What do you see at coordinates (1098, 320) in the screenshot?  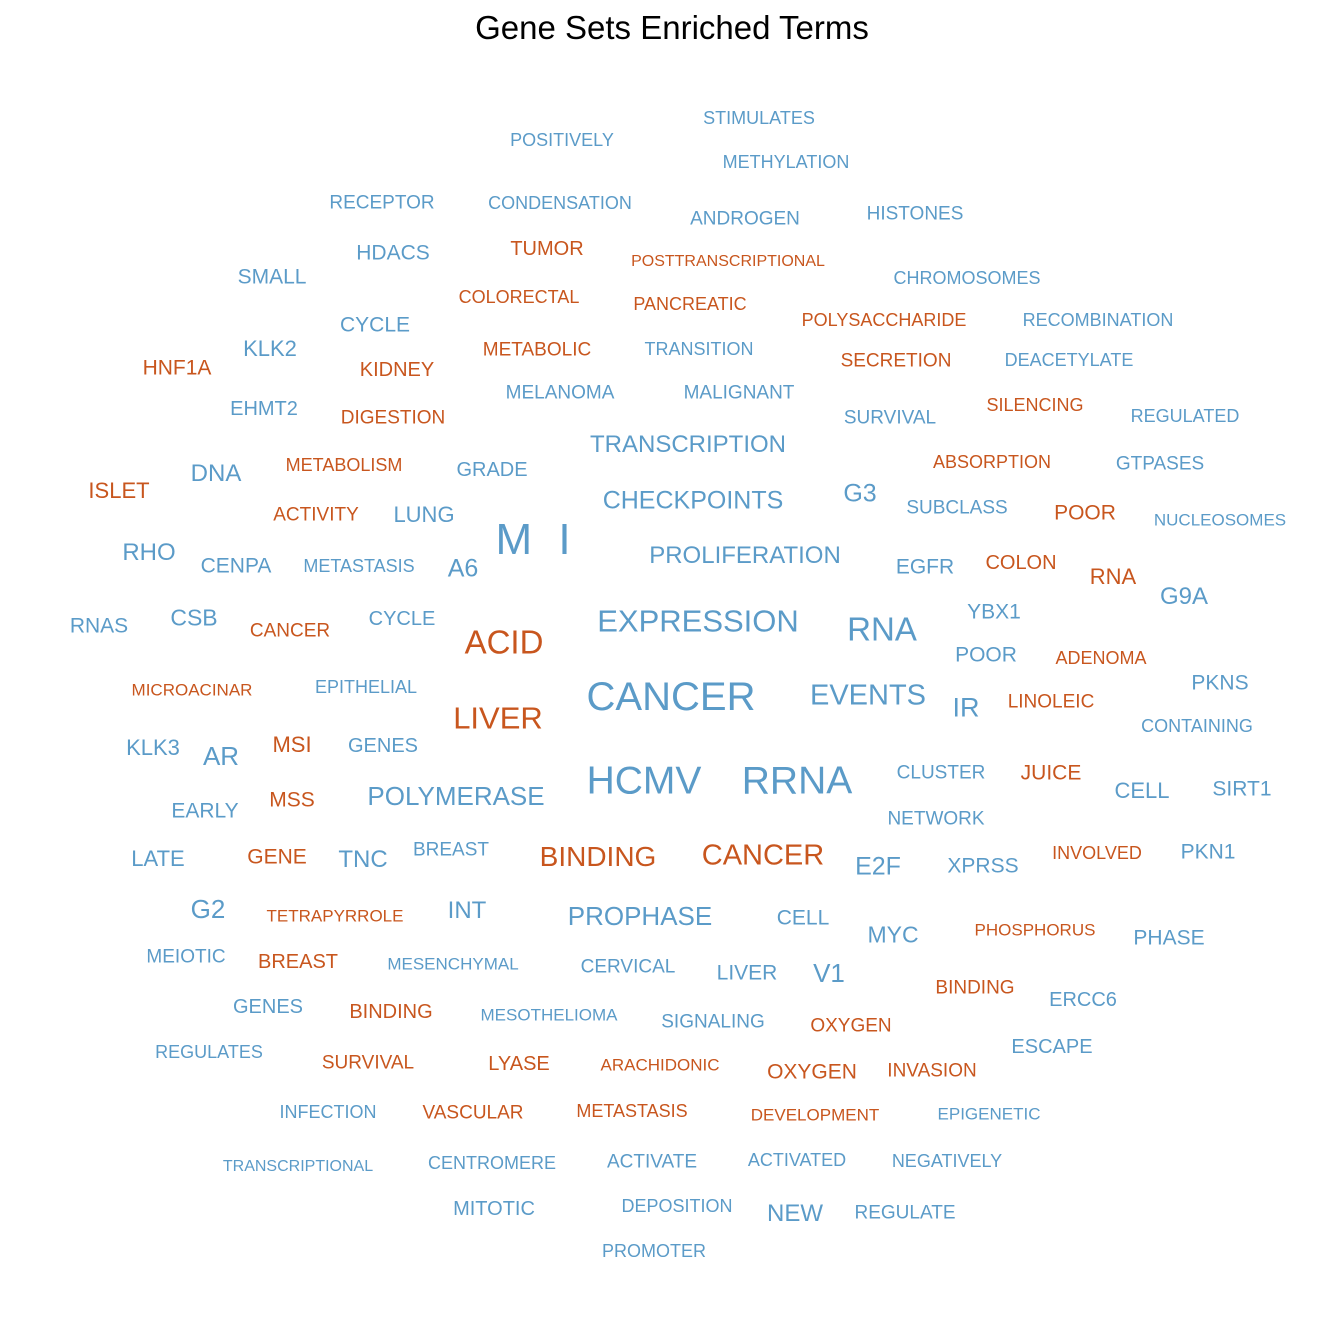 I see `word-recombination: RECOMBINATION` at bounding box center [1098, 320].